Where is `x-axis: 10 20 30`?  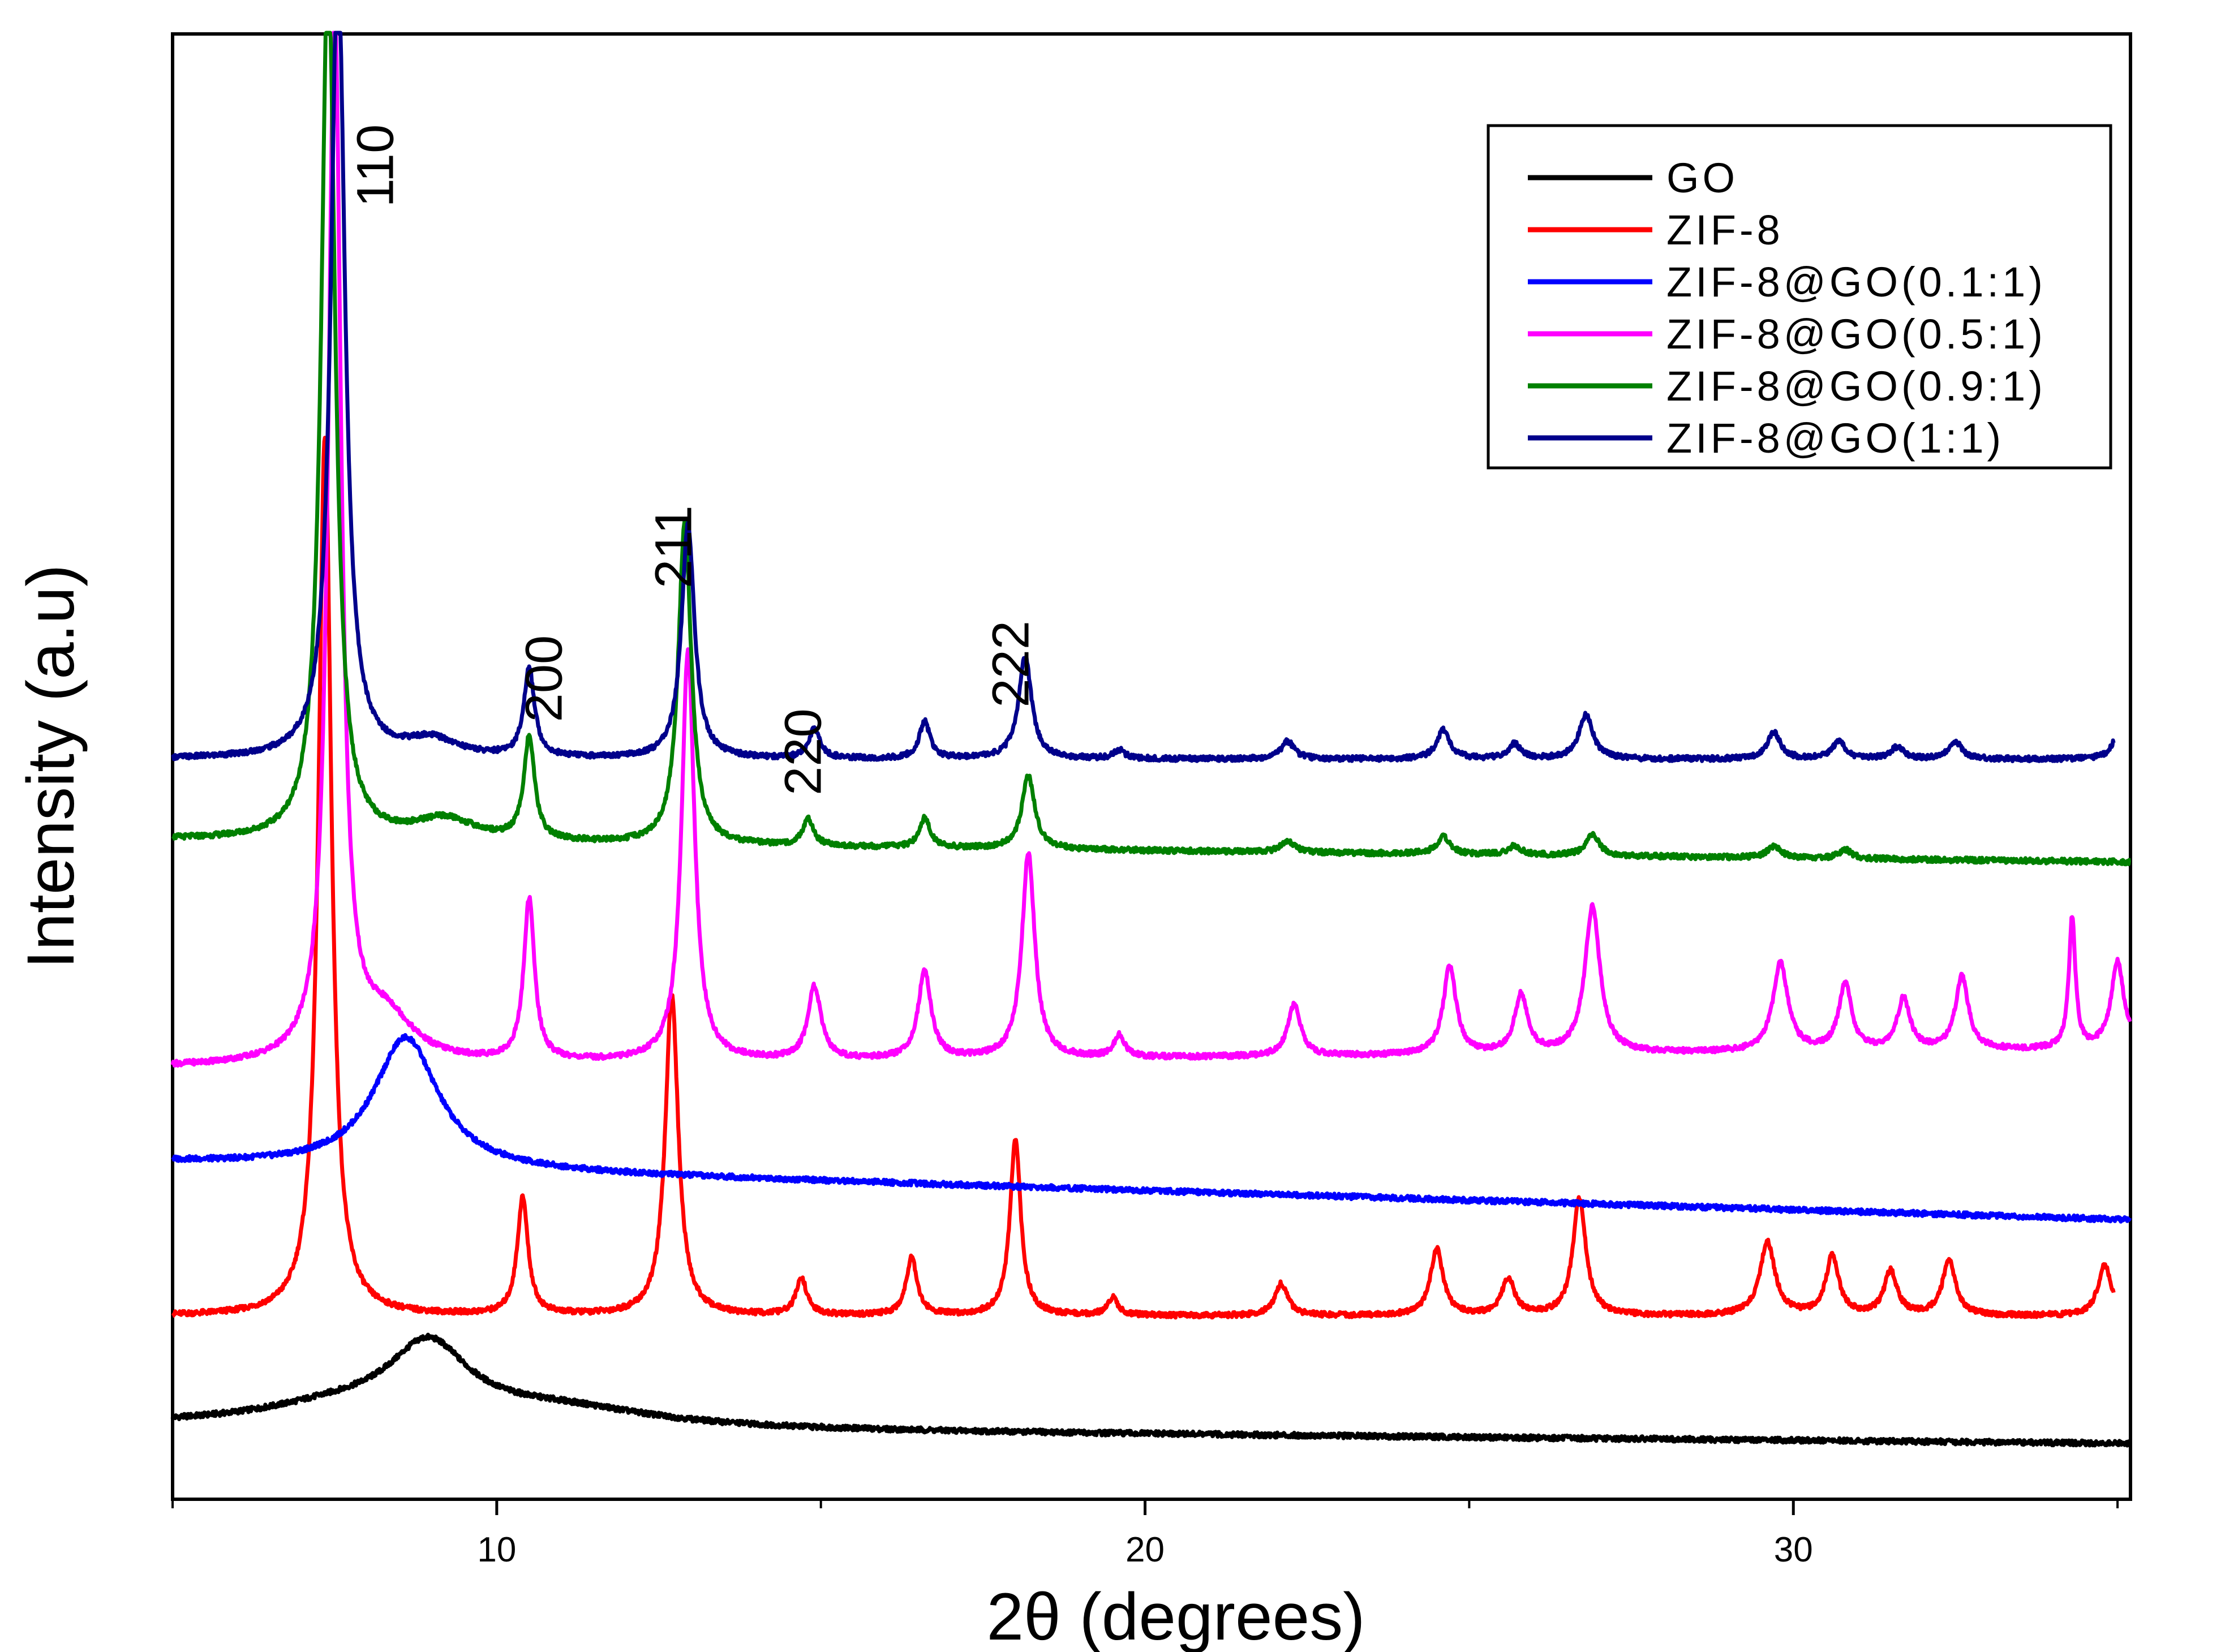
x-axis: 10 20 30 is located at coordinates (1145, 1534).